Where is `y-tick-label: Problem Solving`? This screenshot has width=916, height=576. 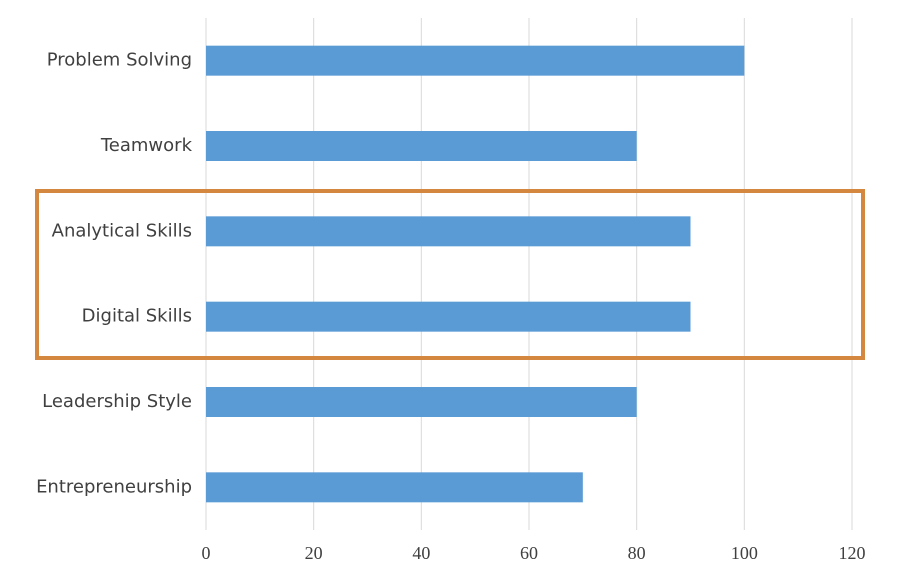
y-tick-label: Problem Solving is located at coordinates (119, 60).